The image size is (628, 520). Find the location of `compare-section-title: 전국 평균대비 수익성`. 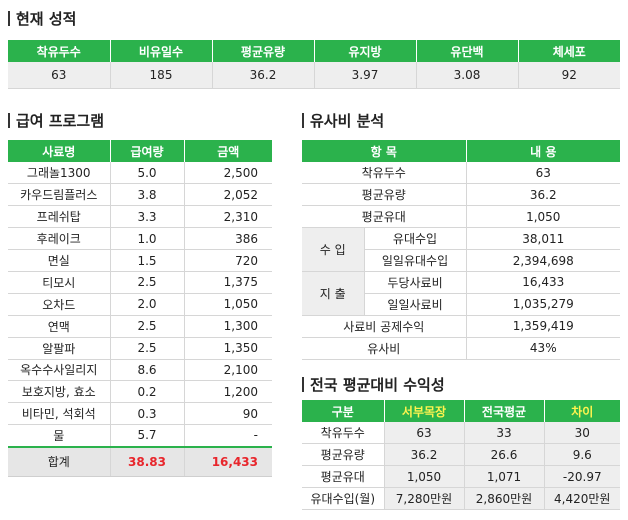

compare-section-title: 전국 평균대비 수익성 is located at coordinates (373, 384).